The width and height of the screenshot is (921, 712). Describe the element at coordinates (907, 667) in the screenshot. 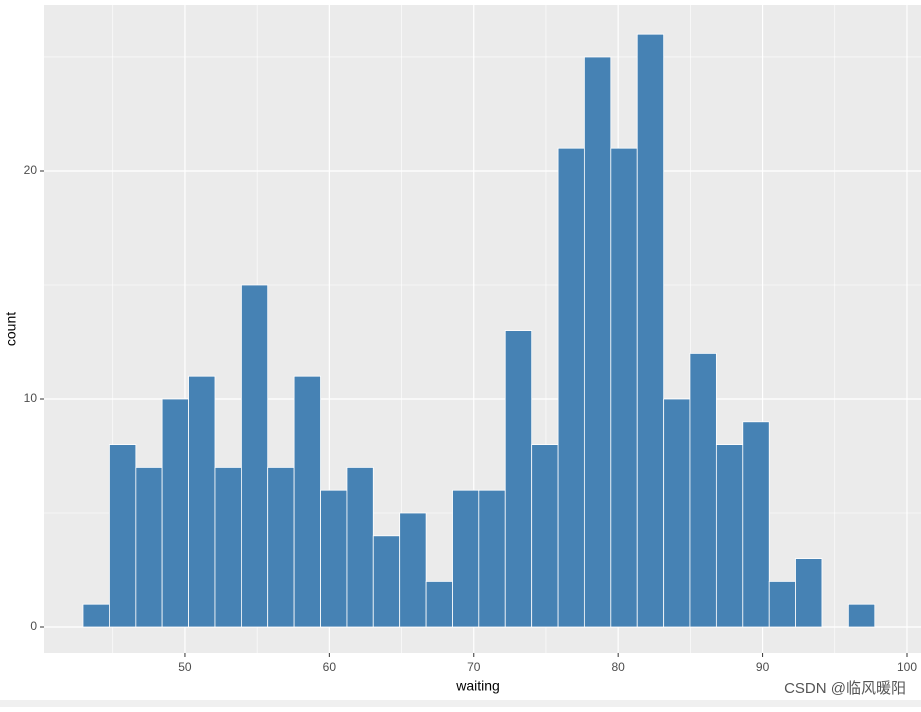

I see `x-tick-label: 100` at that location.